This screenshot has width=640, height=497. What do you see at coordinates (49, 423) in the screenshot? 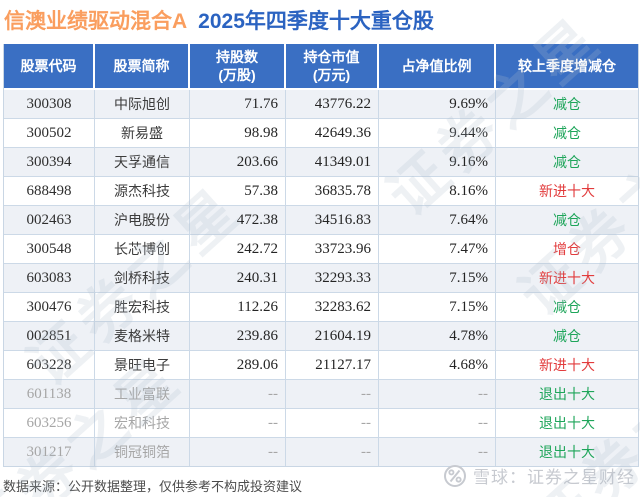
I see `stock-code: 603256` at bounding box center [49, 423].